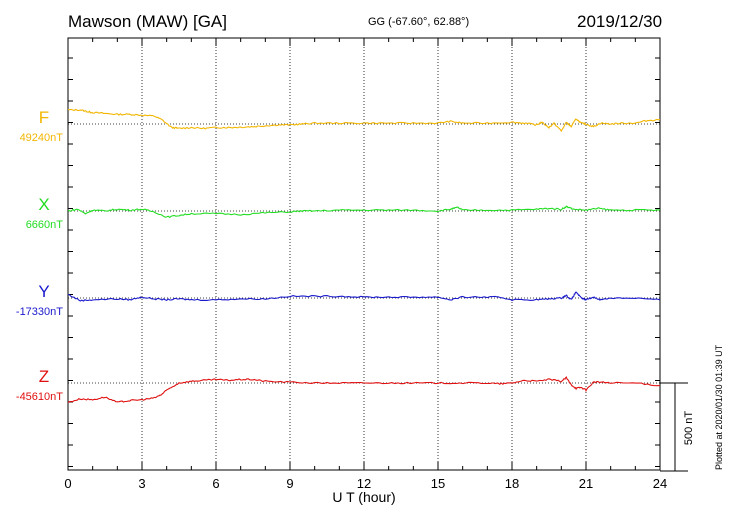 The height and width of the screenshot is (520, 730). What do you see at coordinates (39, 312) in the screenshot?
I see `baseline-value-y: -17330nT` at bounding box center [39, 312].